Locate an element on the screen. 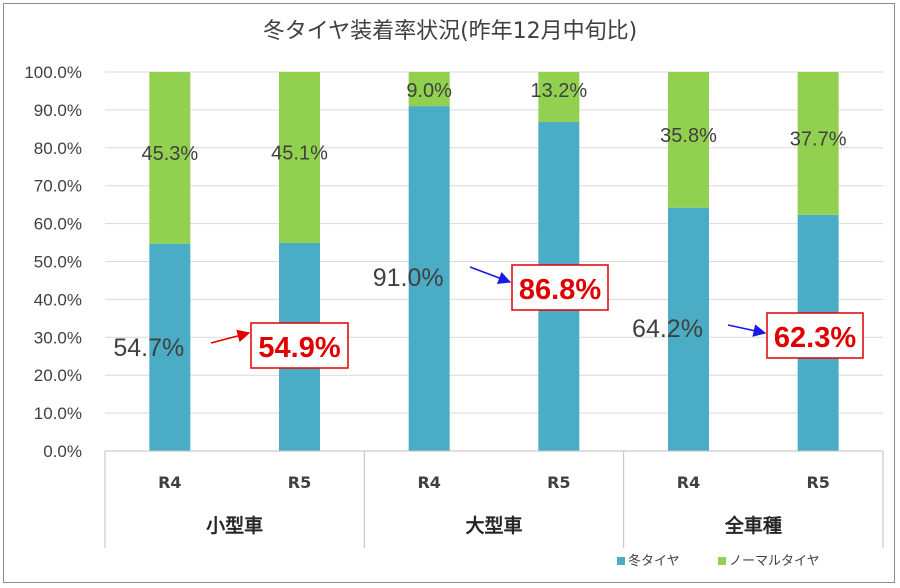 The width and height of the screenshot is (900, 588). arrow-small is located at coordinates (230, 336).